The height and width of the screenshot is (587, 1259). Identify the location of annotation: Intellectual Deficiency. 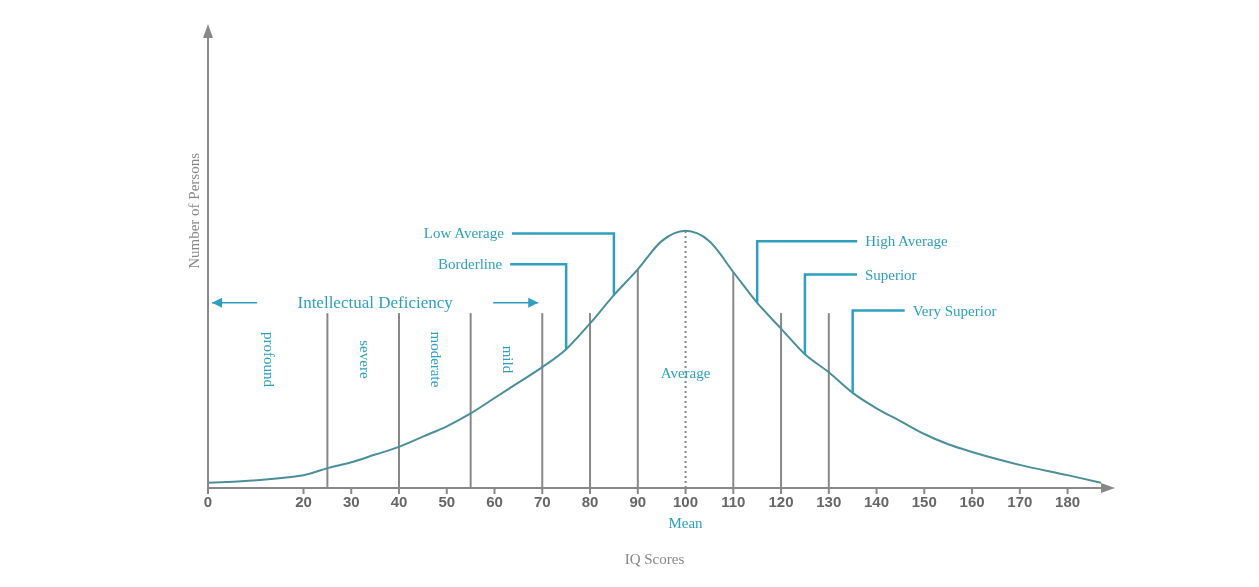
(375, 302).